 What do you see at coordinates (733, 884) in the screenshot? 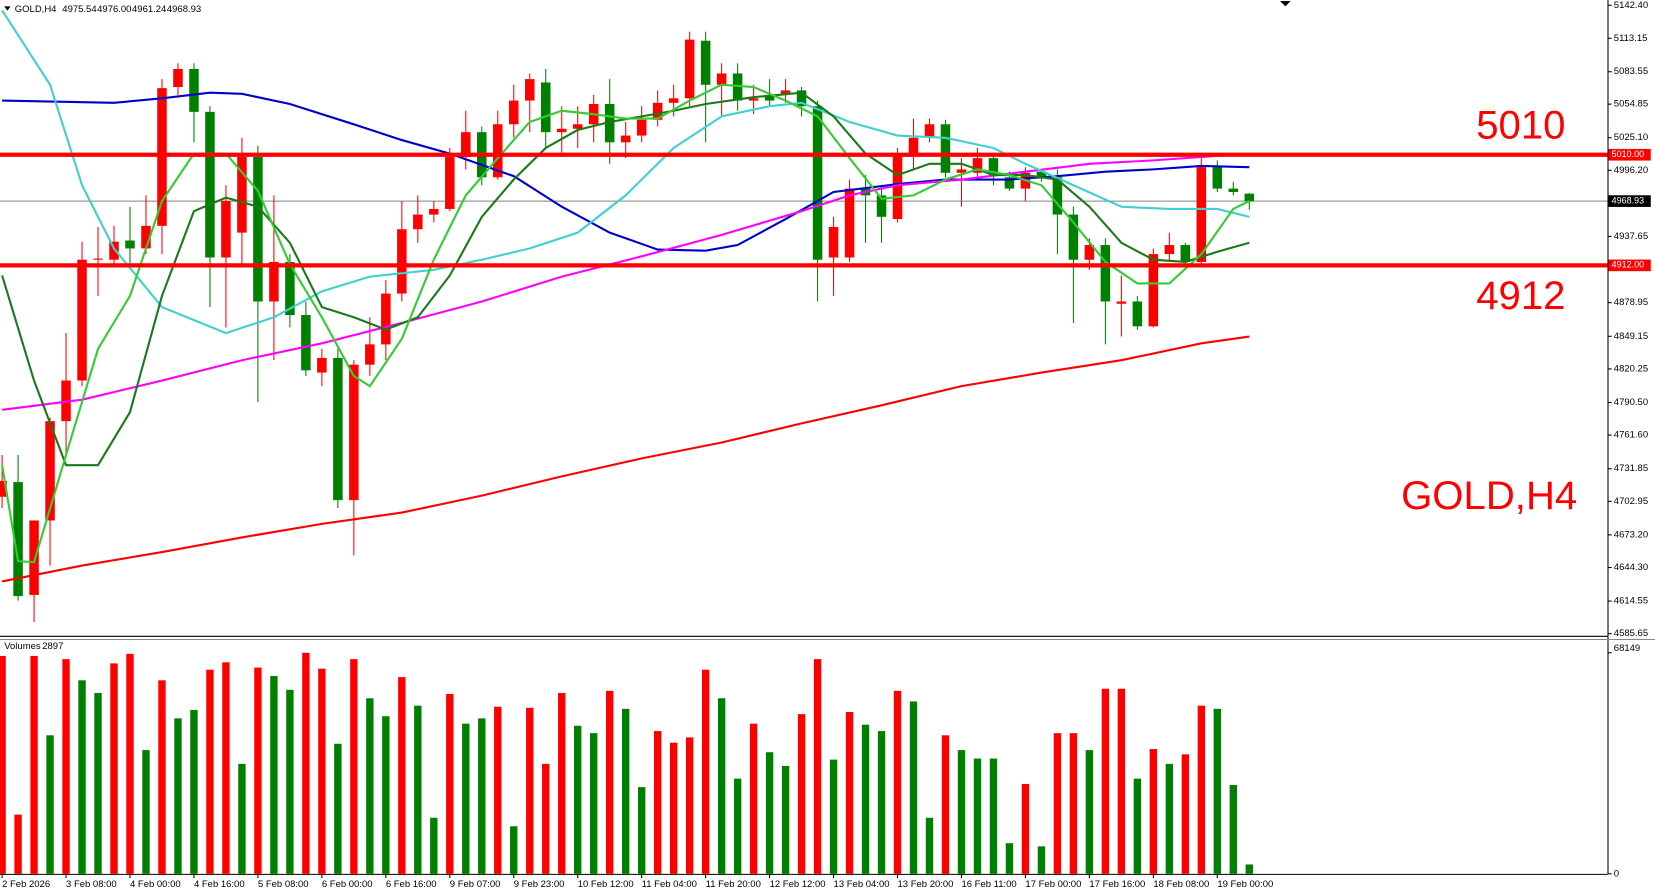
I see `x-tick-label: 11 Feb 20:00` at bounding box center [733, 884].